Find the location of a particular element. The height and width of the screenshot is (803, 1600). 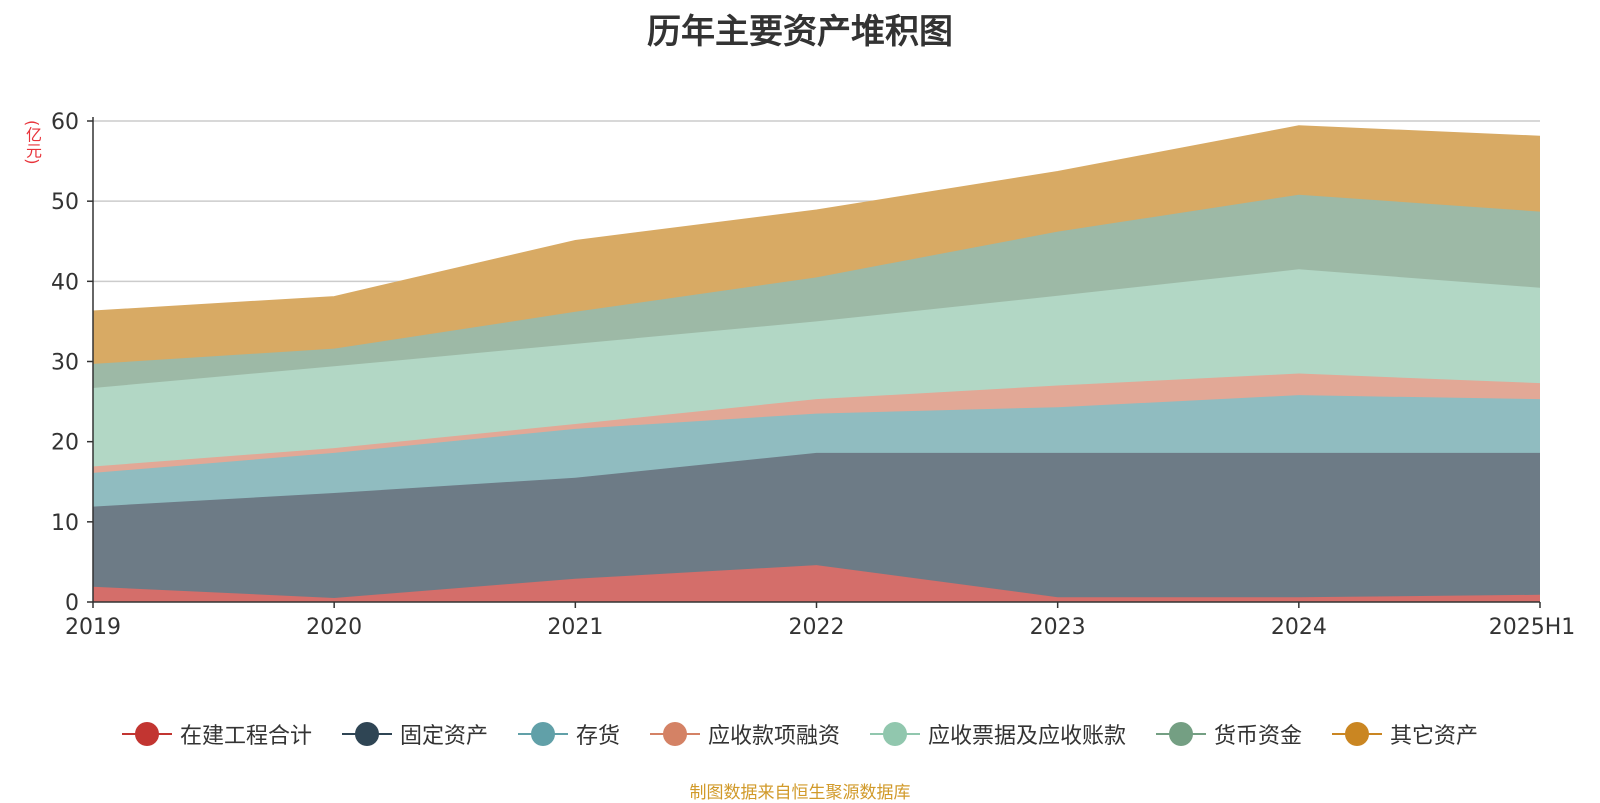

legend-item: 应收款项融资 is located at coordinates (744, 734).